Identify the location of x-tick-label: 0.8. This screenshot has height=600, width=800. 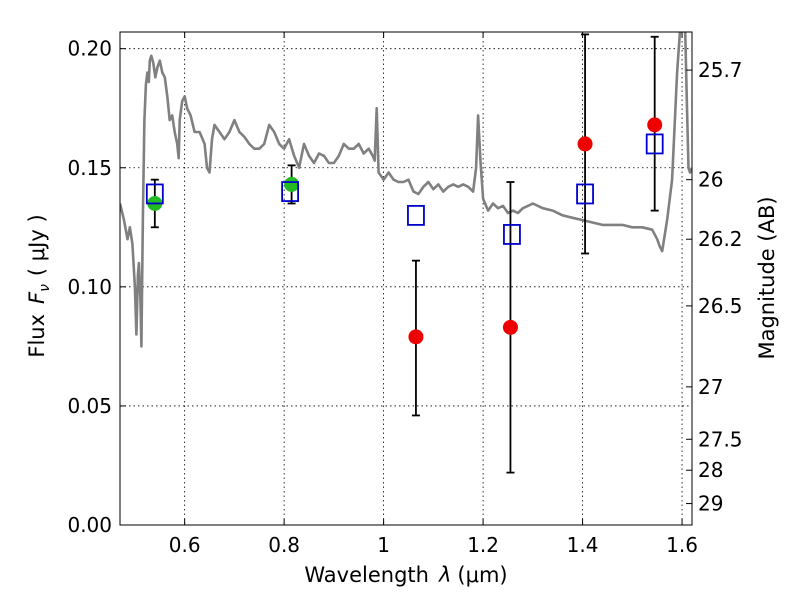
(284, 545).